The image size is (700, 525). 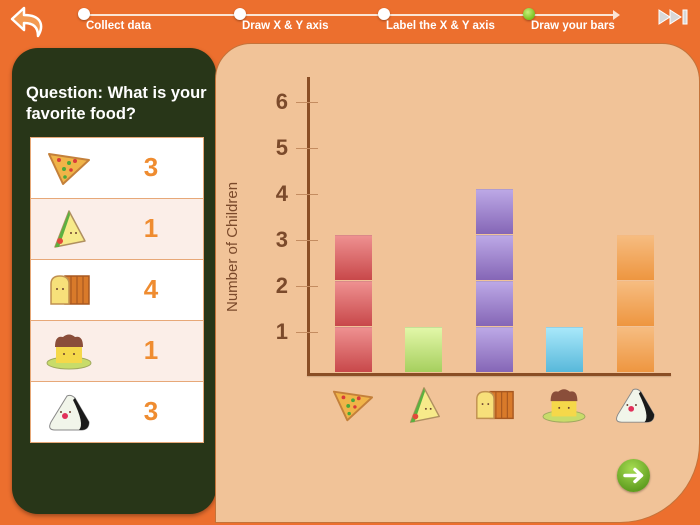 I want to click on bar-pizza, so click(x=353, y=304).